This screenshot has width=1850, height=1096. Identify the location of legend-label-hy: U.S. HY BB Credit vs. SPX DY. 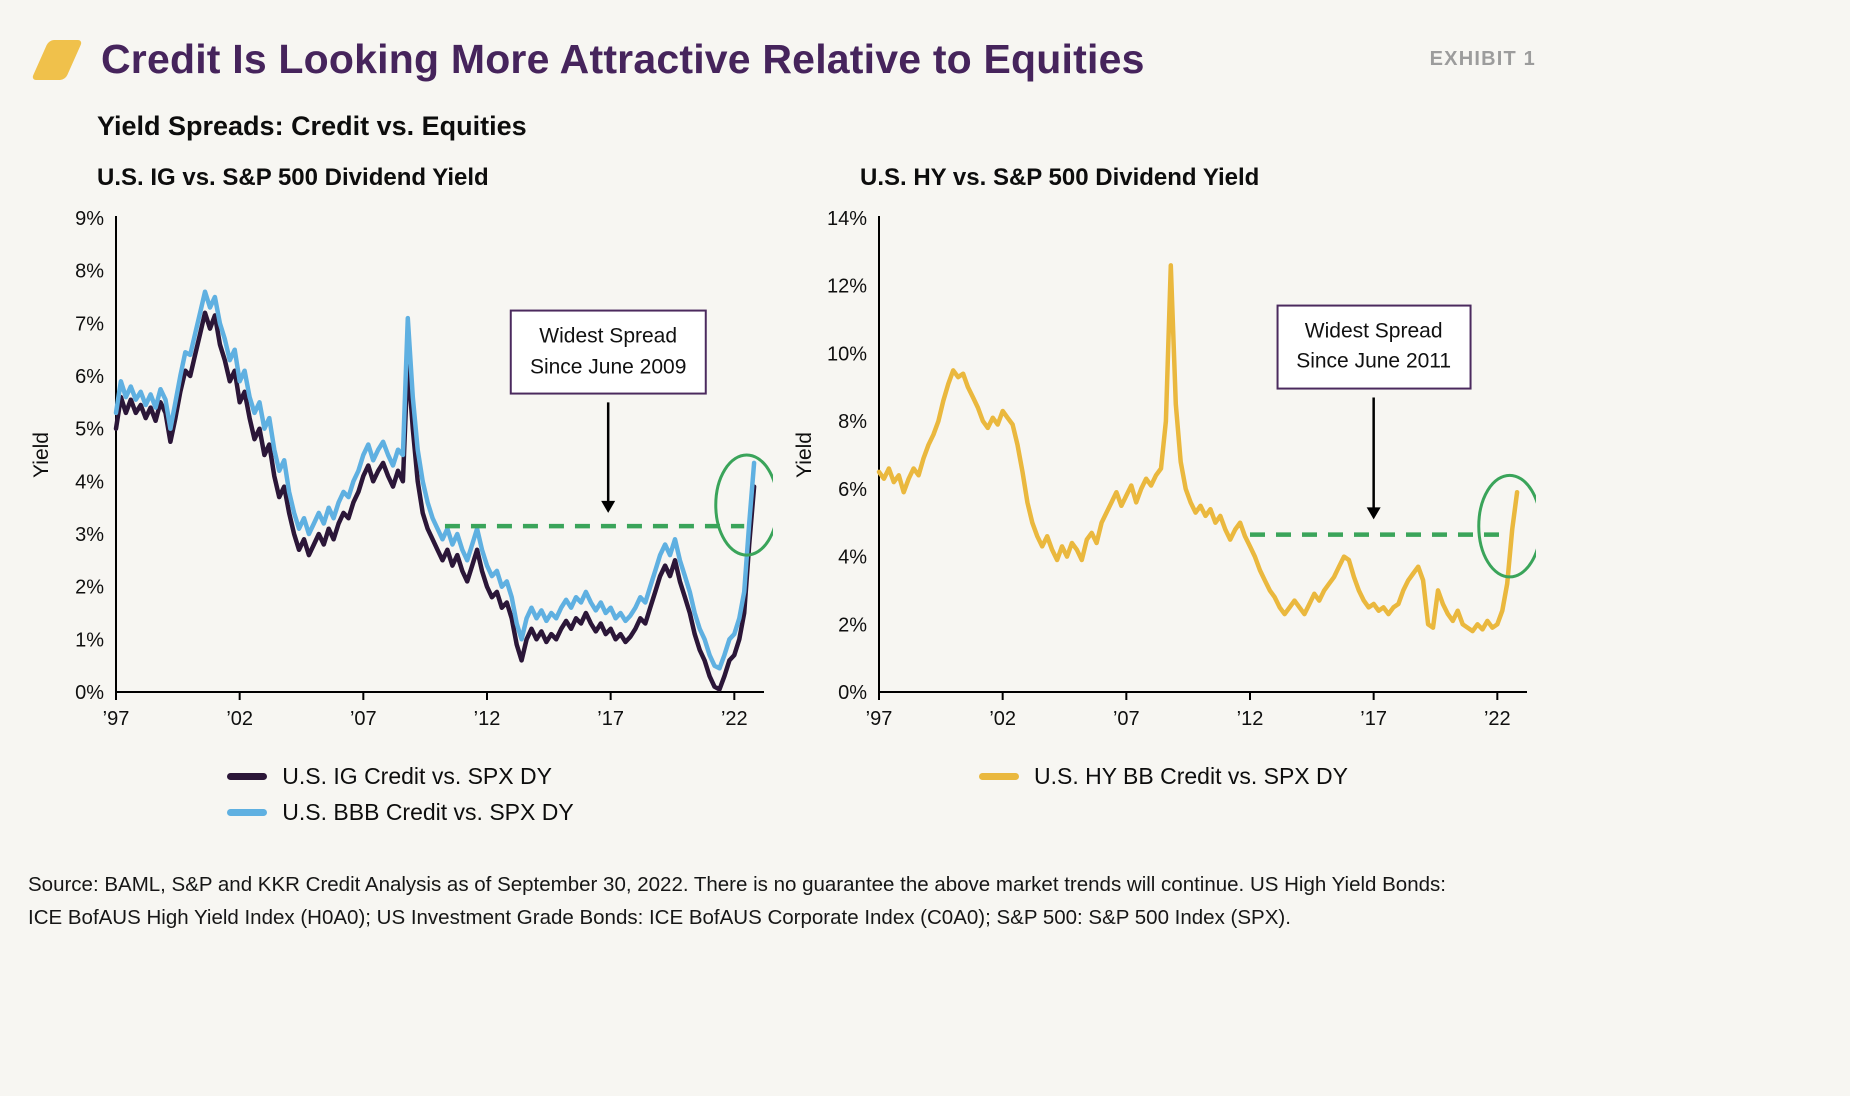
(1190, 776).